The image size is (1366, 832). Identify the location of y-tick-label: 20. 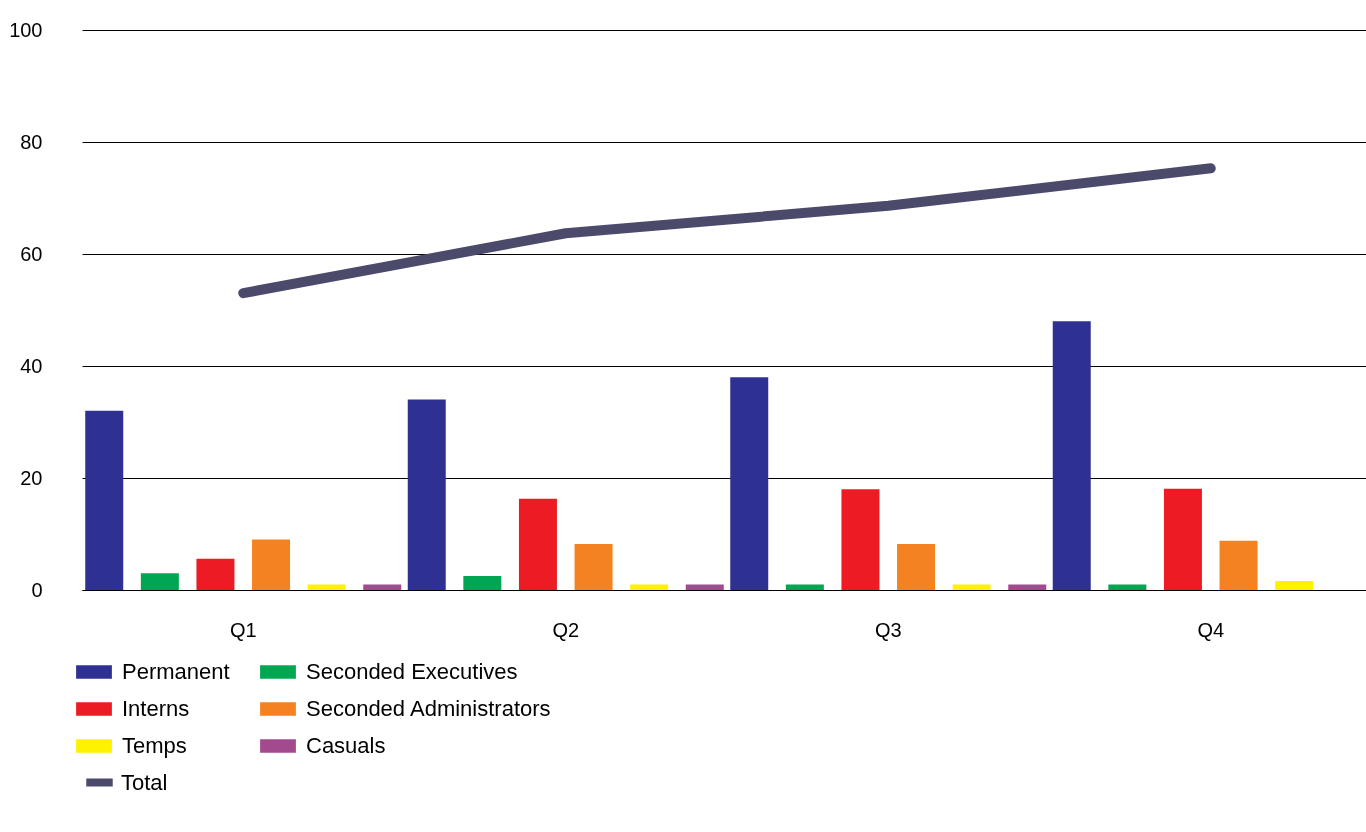
(31, 477).